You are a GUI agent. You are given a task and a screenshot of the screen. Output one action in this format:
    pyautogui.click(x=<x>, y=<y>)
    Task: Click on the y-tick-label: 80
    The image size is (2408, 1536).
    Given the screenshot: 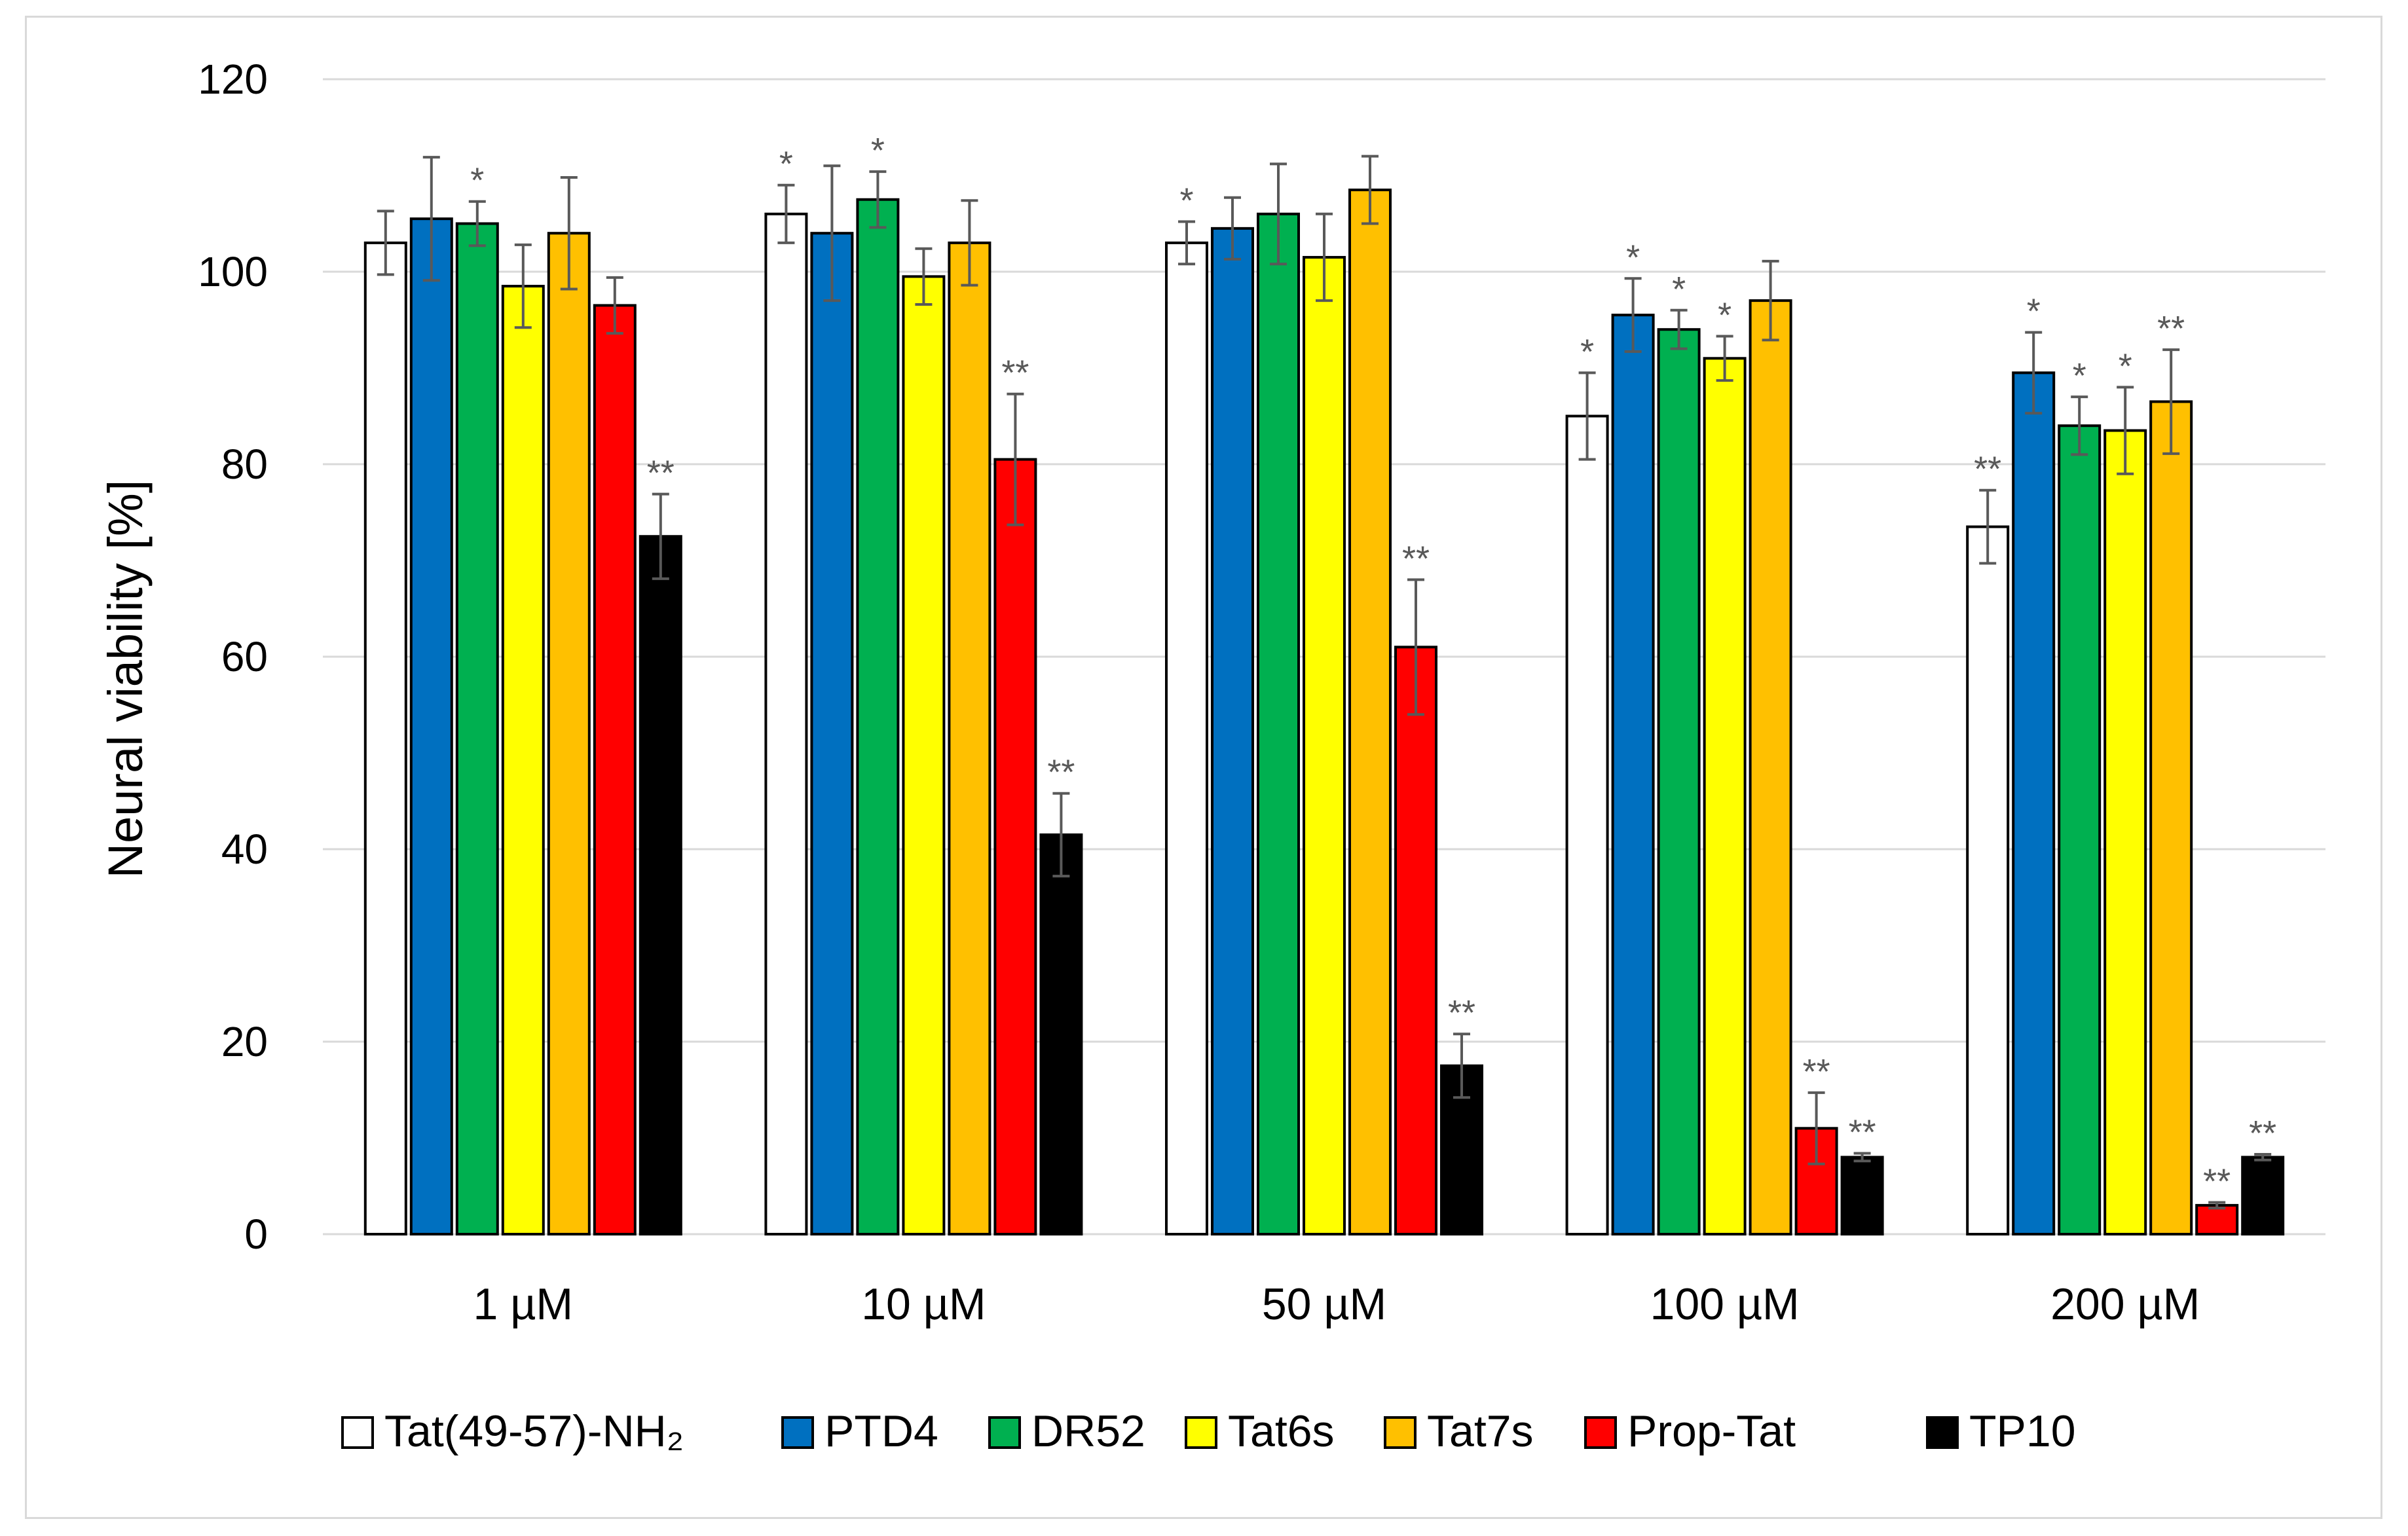 What is the action you would take?
    pyautogui.click(x=244, y=465)
    